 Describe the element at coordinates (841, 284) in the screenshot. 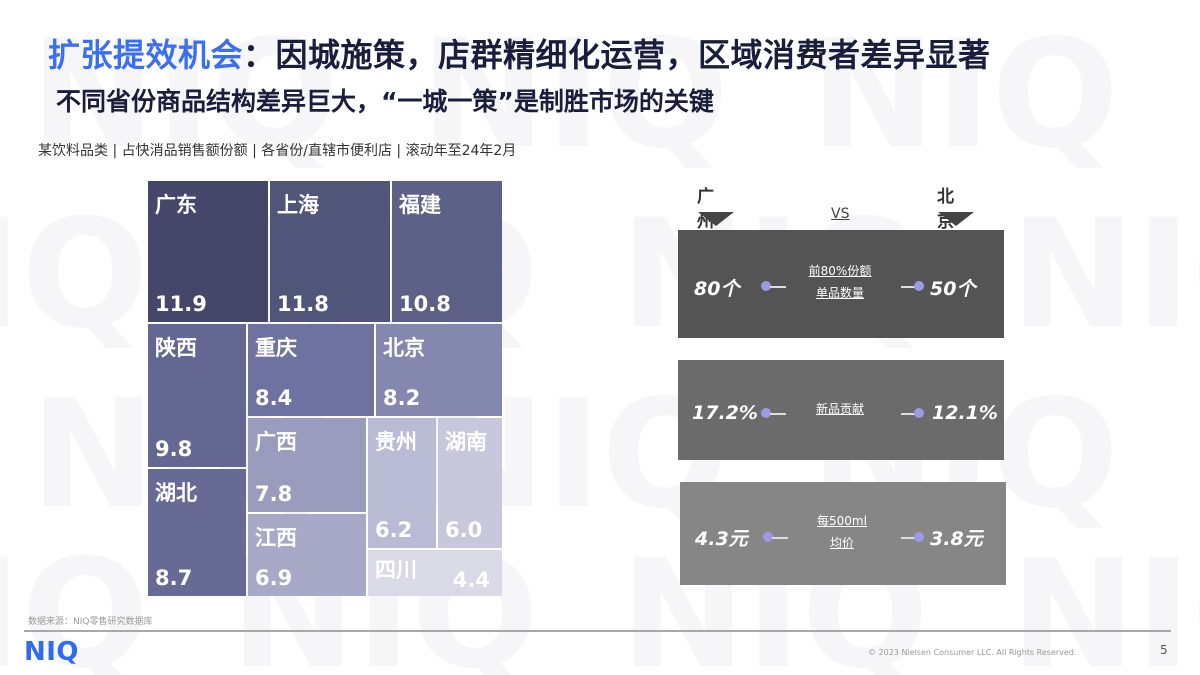

I see `compare-panel-sku-count: 80个 前80%份额 单品数量 50个` at that location.